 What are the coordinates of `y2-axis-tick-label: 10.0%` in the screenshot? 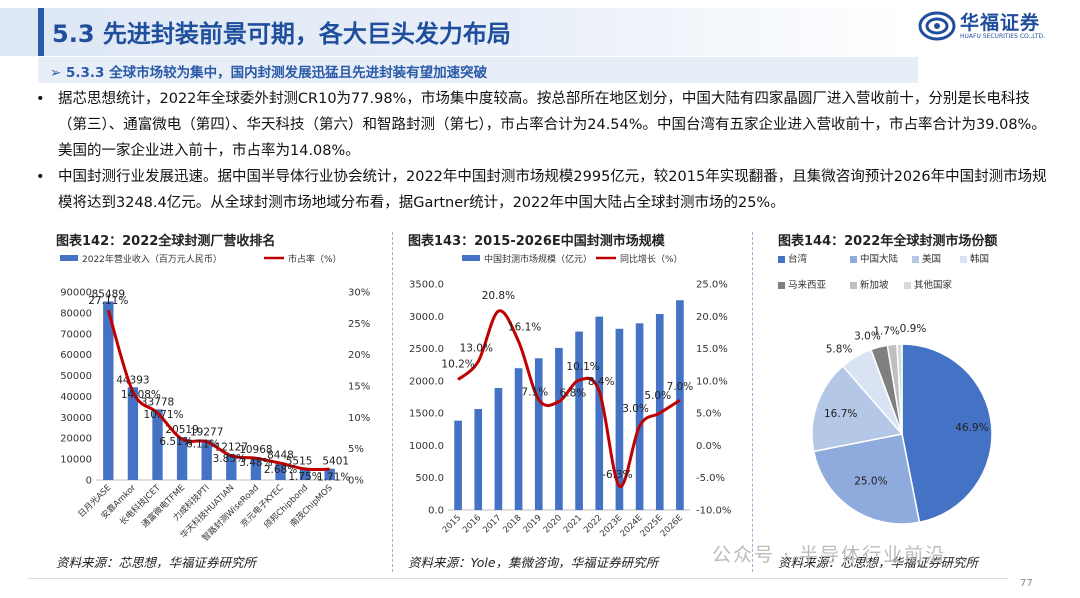 It's located at (712, 381).